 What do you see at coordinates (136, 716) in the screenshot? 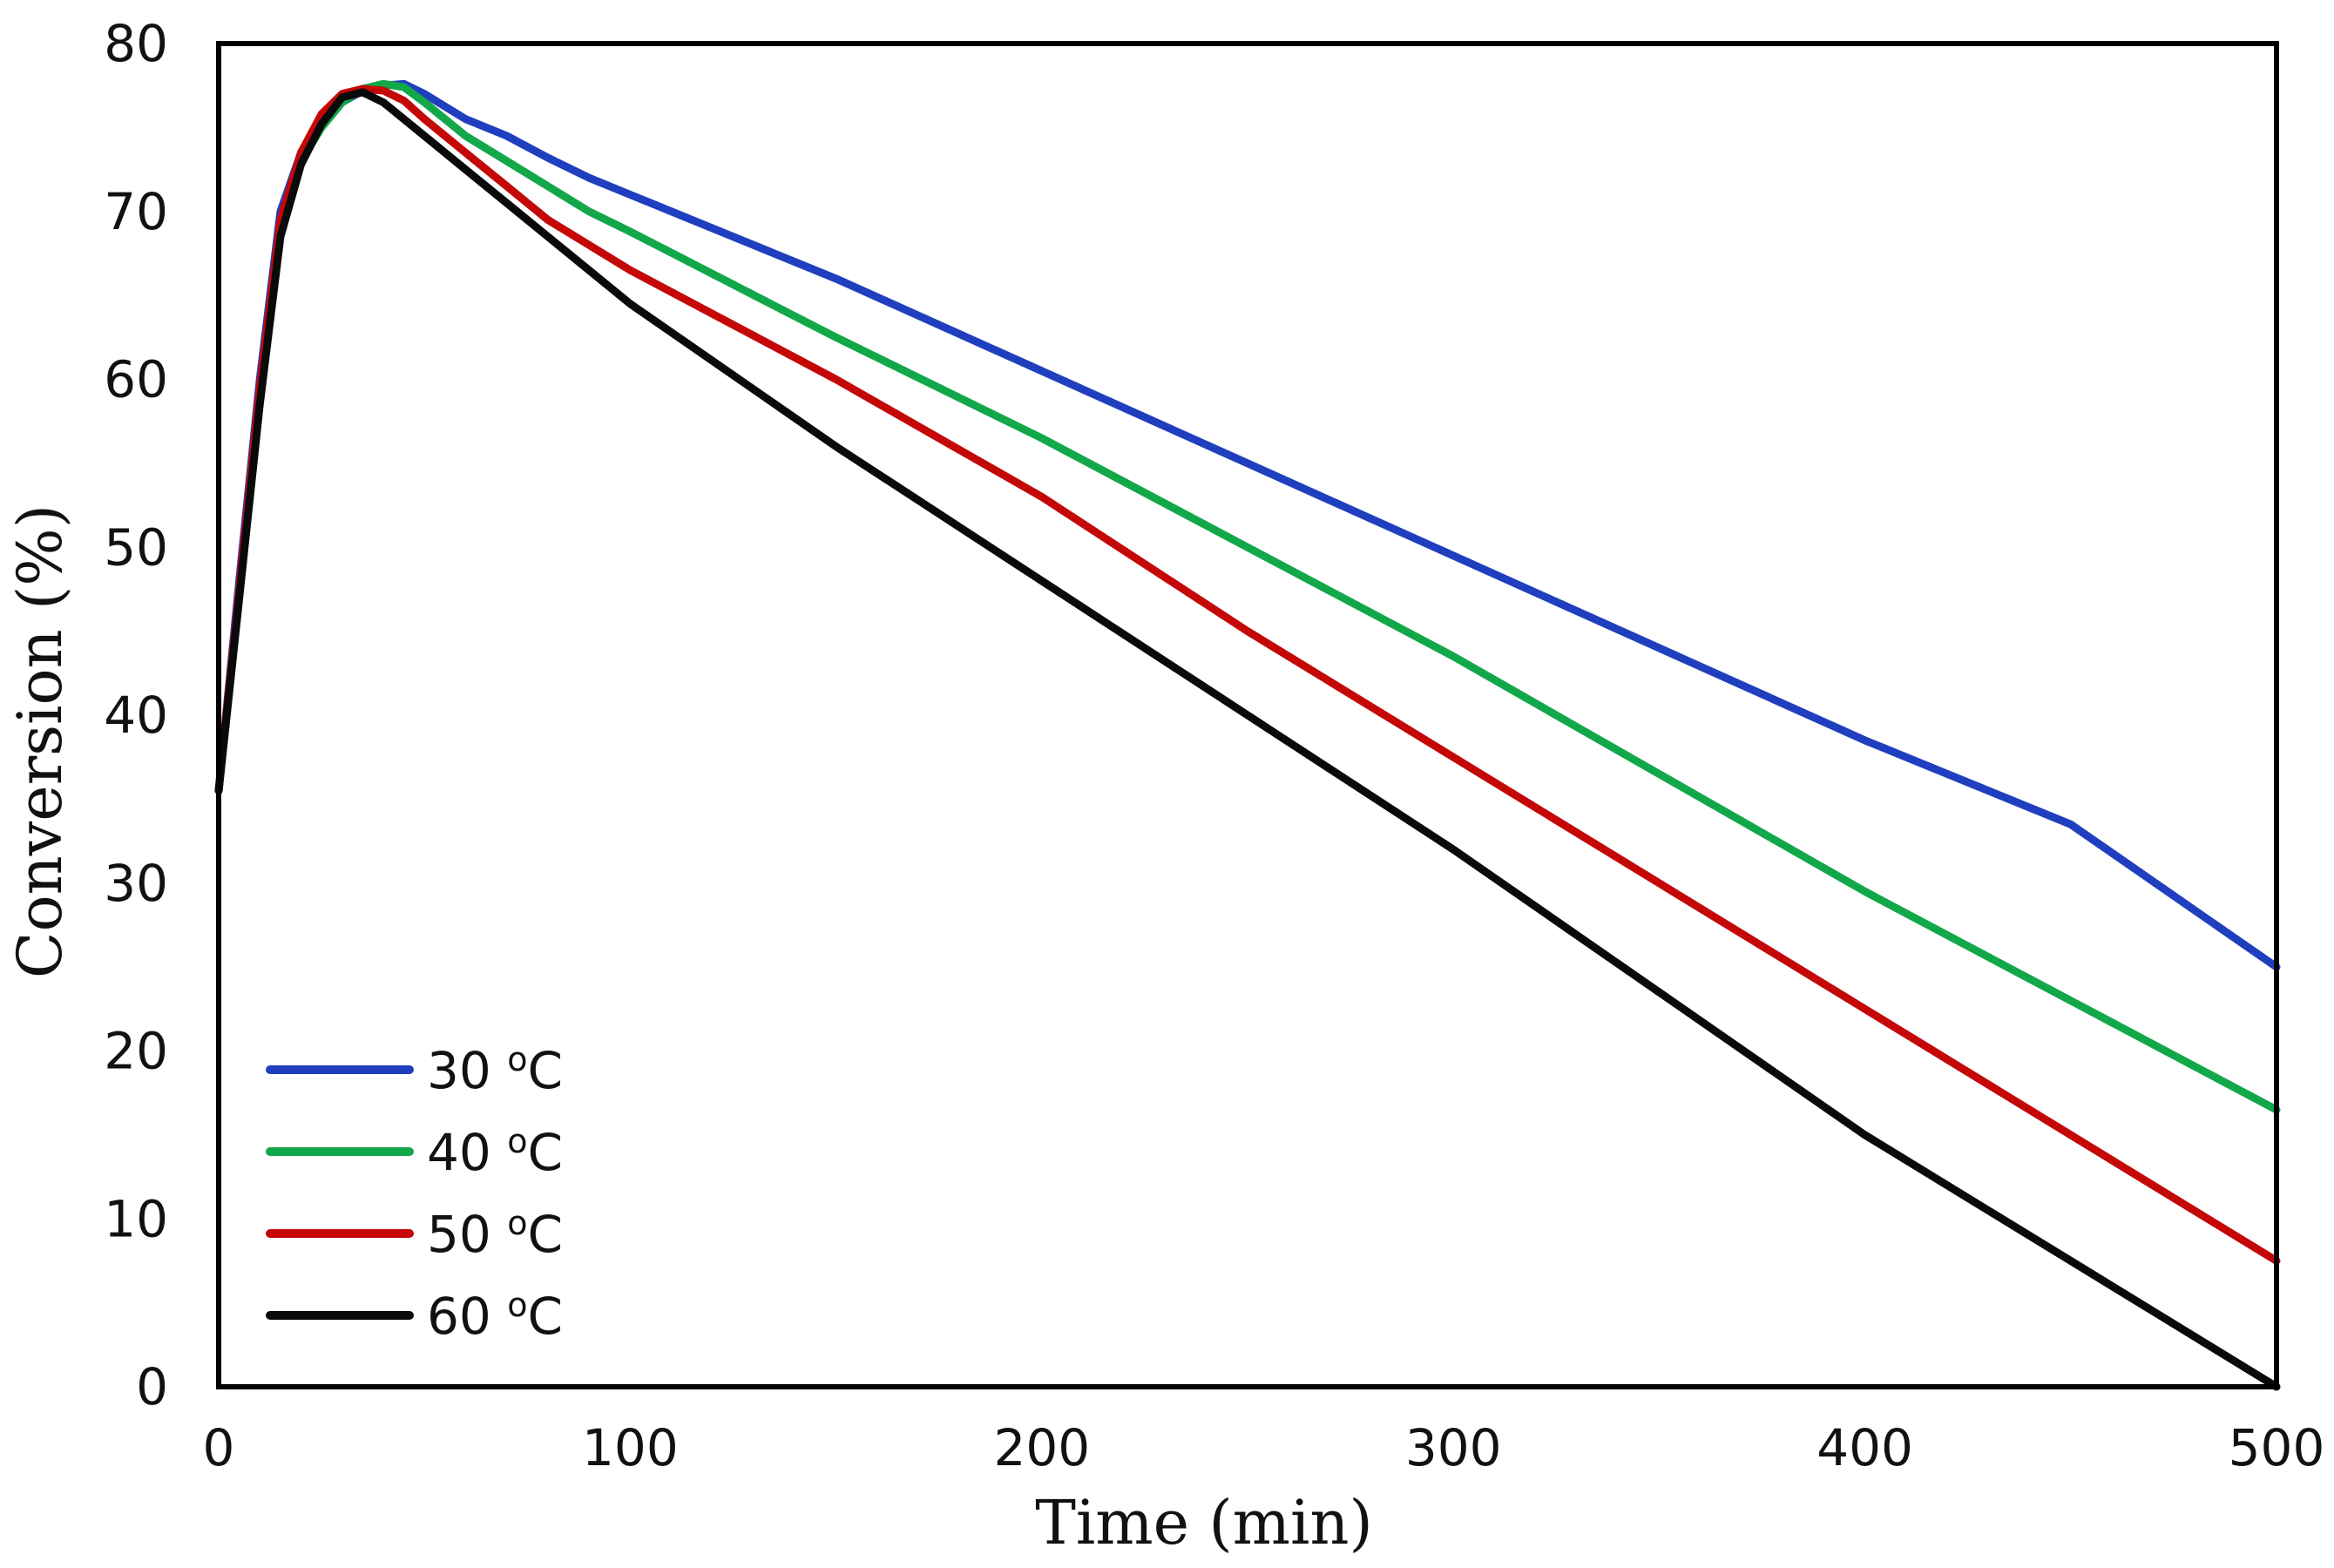
I see `y-tick-label: 40` at bounding box center [136, 716].